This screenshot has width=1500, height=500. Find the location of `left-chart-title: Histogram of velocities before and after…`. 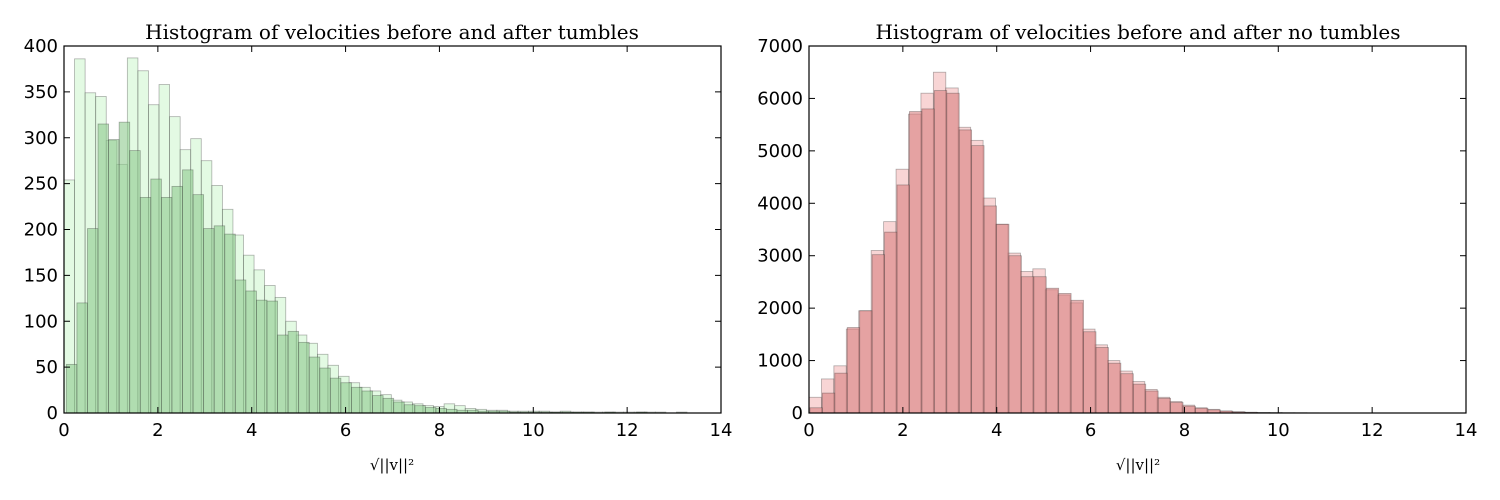

left-chart-title: Histogram of velocities before and after… is located at coordinates (392, 32).